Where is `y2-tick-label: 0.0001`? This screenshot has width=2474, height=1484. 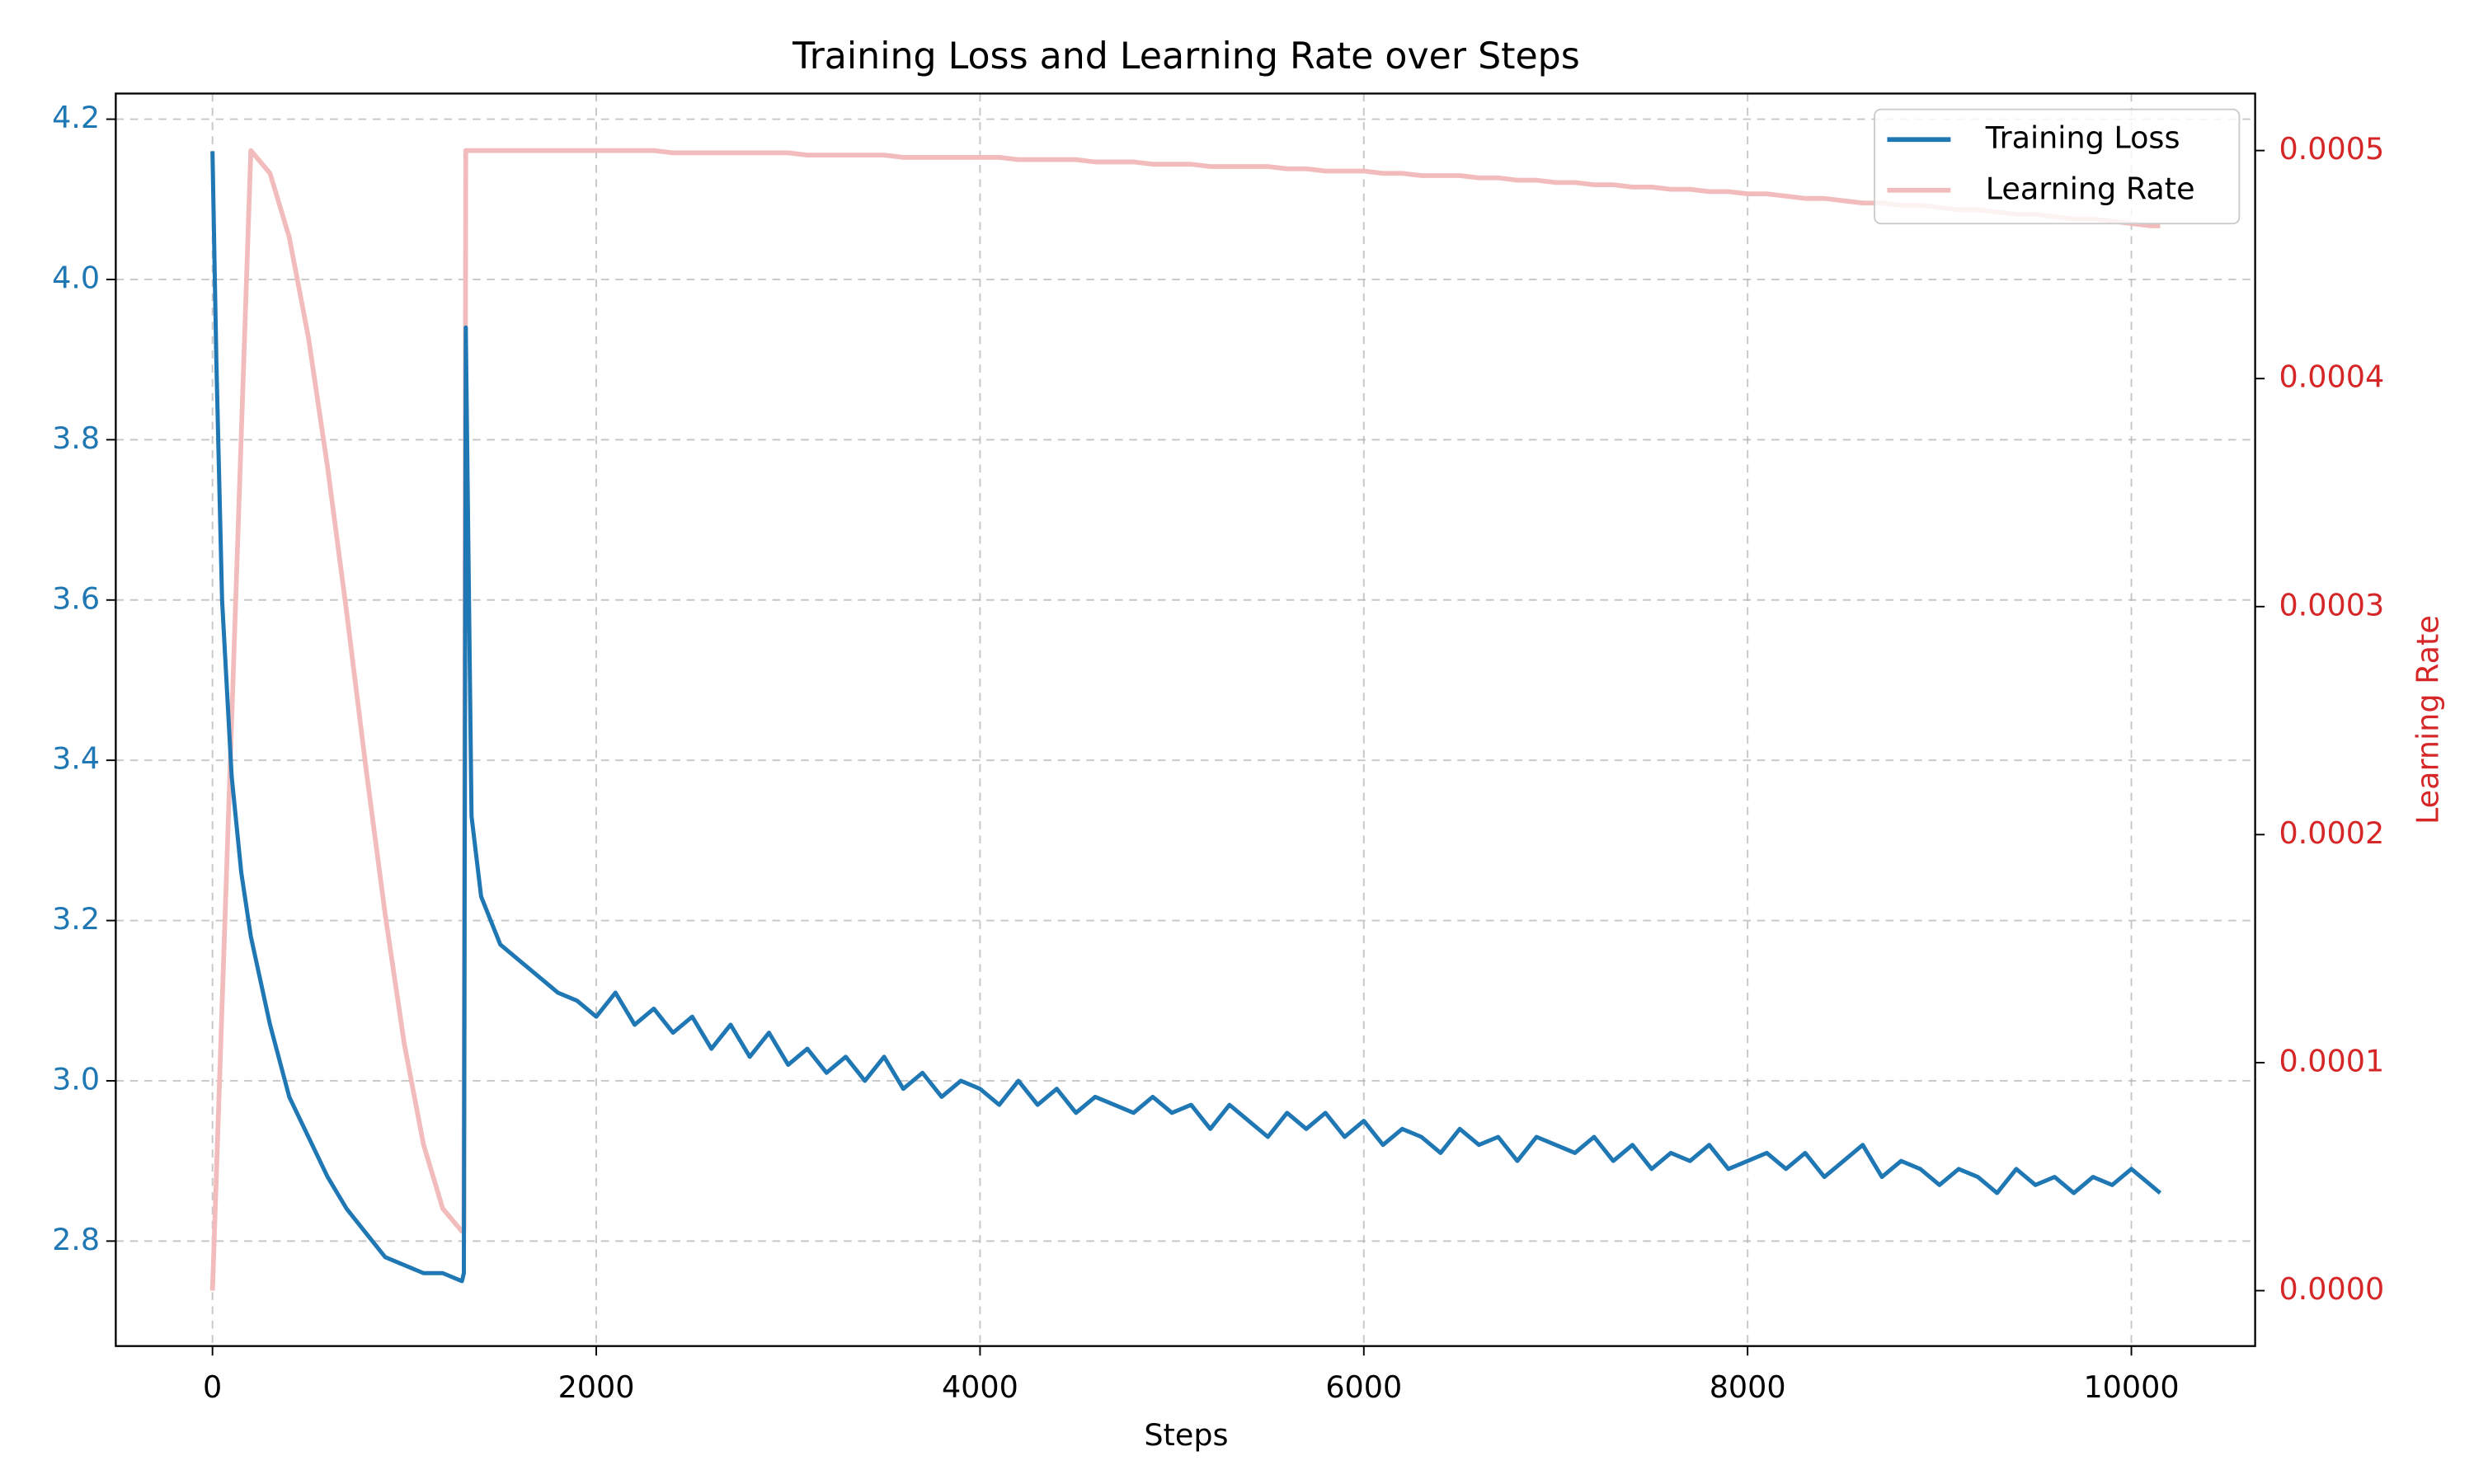 y2-tick-label: 0.0001 is located at coordinates (2331, 1060).